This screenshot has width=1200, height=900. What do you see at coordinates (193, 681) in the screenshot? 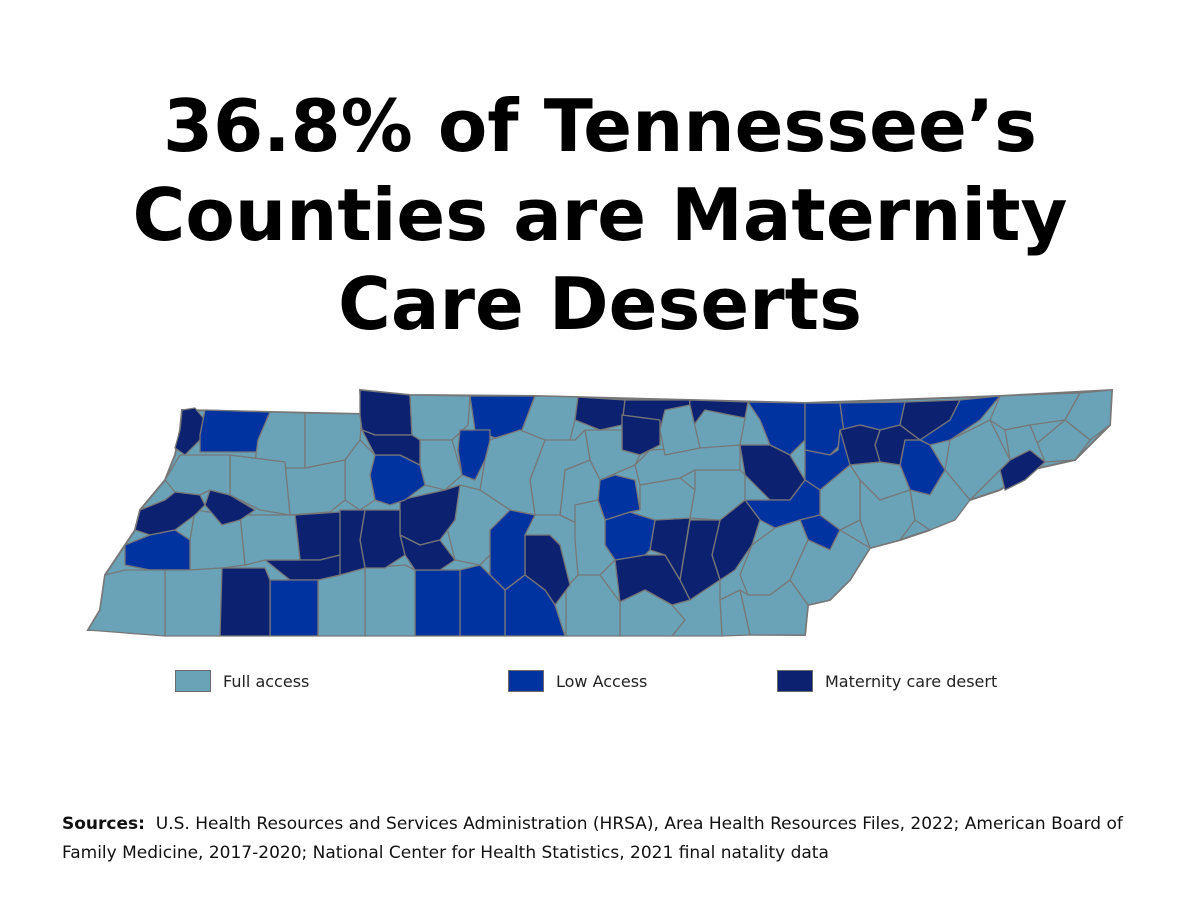
I see `full-access-swatch` at bounding box center [193, 681].